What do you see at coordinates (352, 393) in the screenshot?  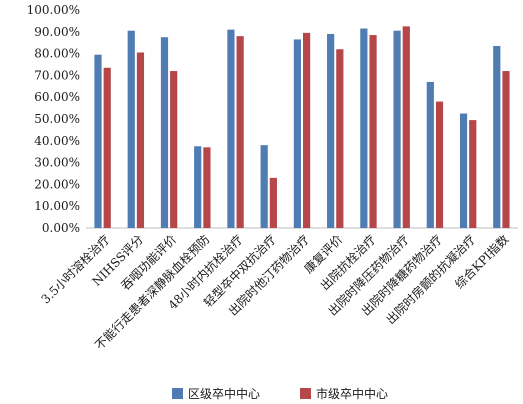 I see `legend-label-city: 市级卒中中心` at bounding box center [352, 393].